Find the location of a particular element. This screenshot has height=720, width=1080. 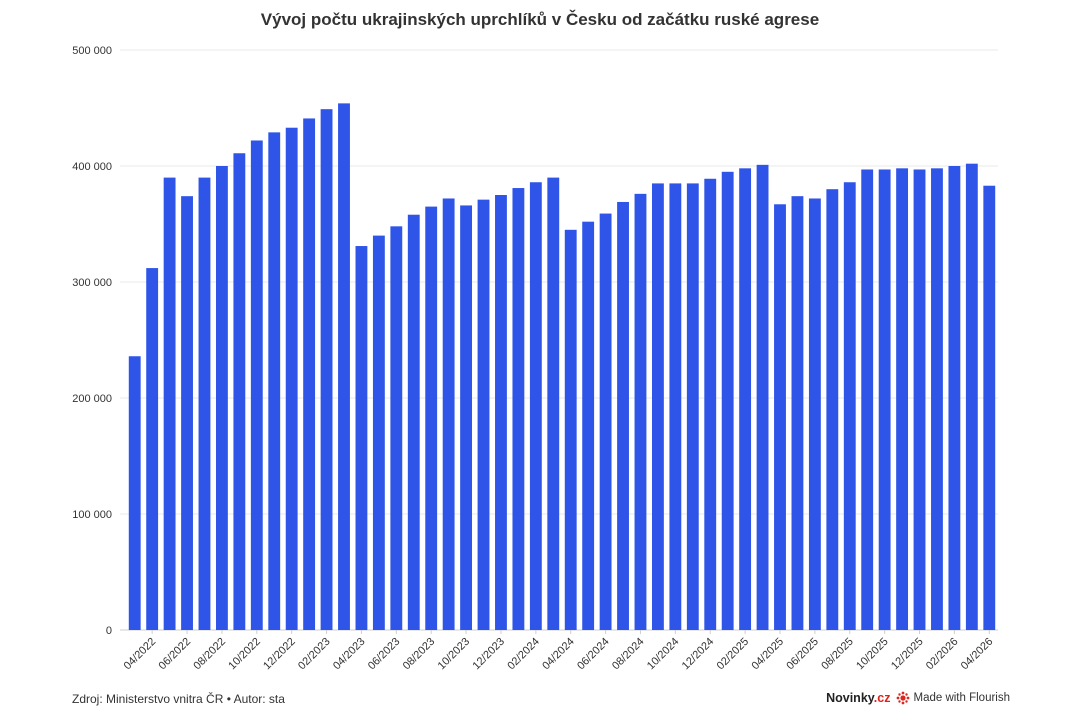

x-tick-label: 06/2022 is located at coordinates (175, 654).